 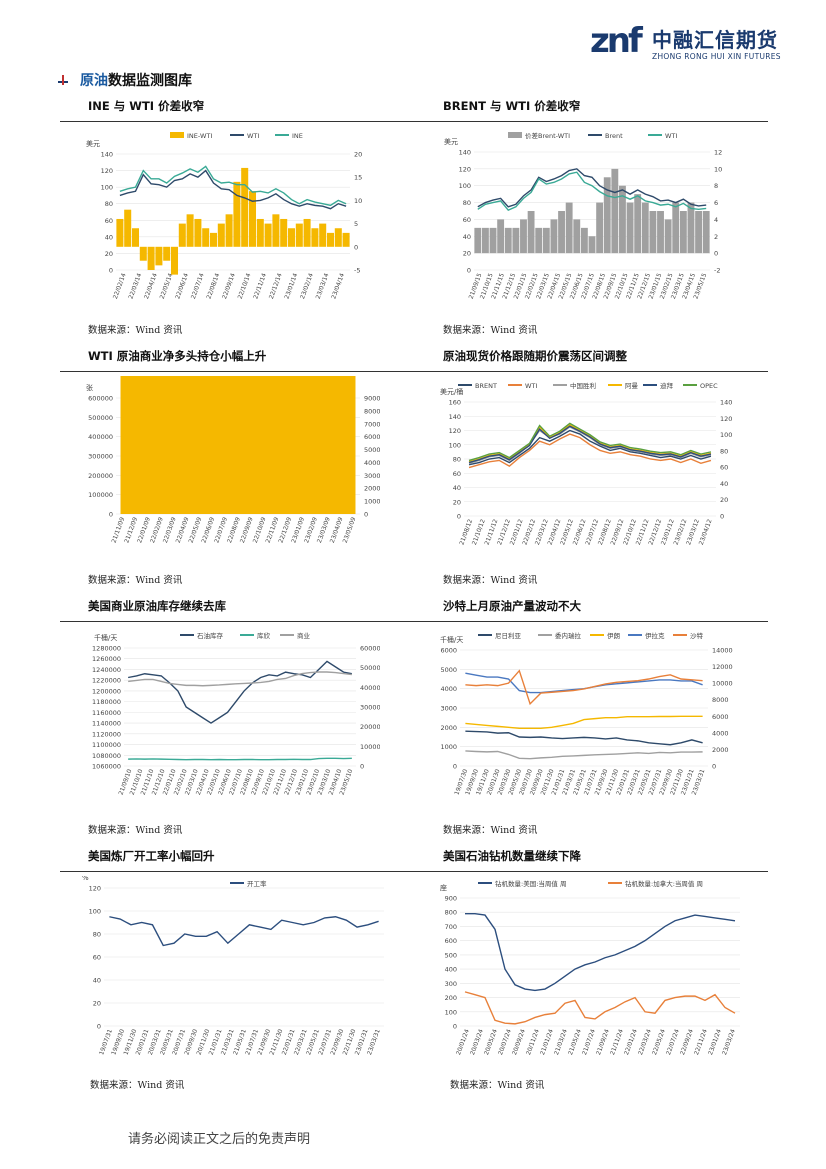 I want to click on x-tick-label: 22/03/24, so click(x=645, y=1042).